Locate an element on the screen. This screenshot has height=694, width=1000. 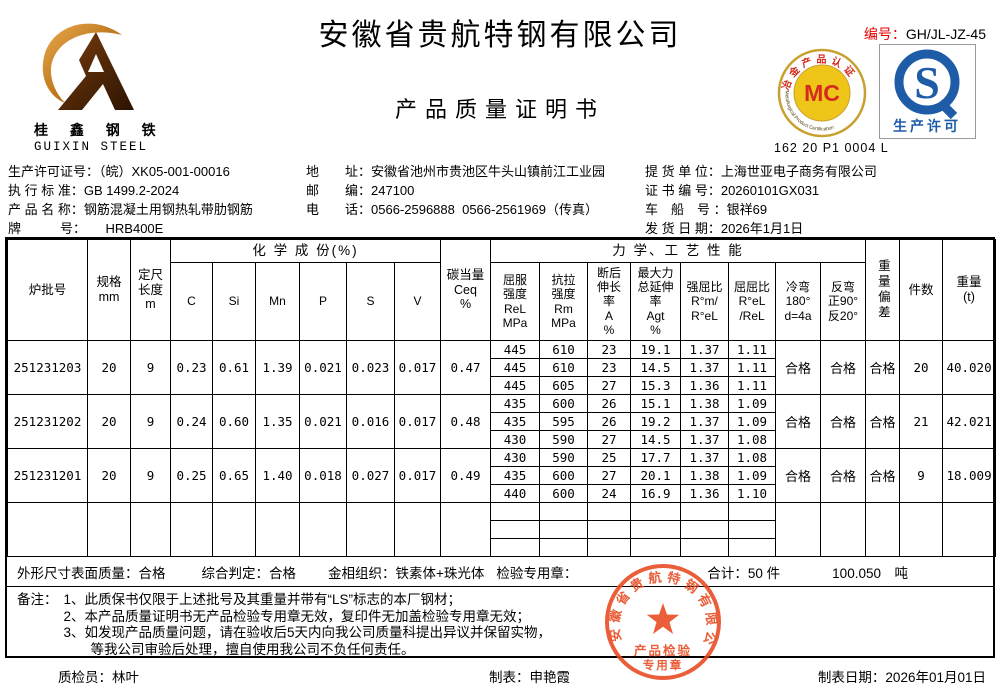
footer: 质检员：林叶 制表：申艳霞 制表日期：2026年01月01日 is located at coordinates (500, 676).